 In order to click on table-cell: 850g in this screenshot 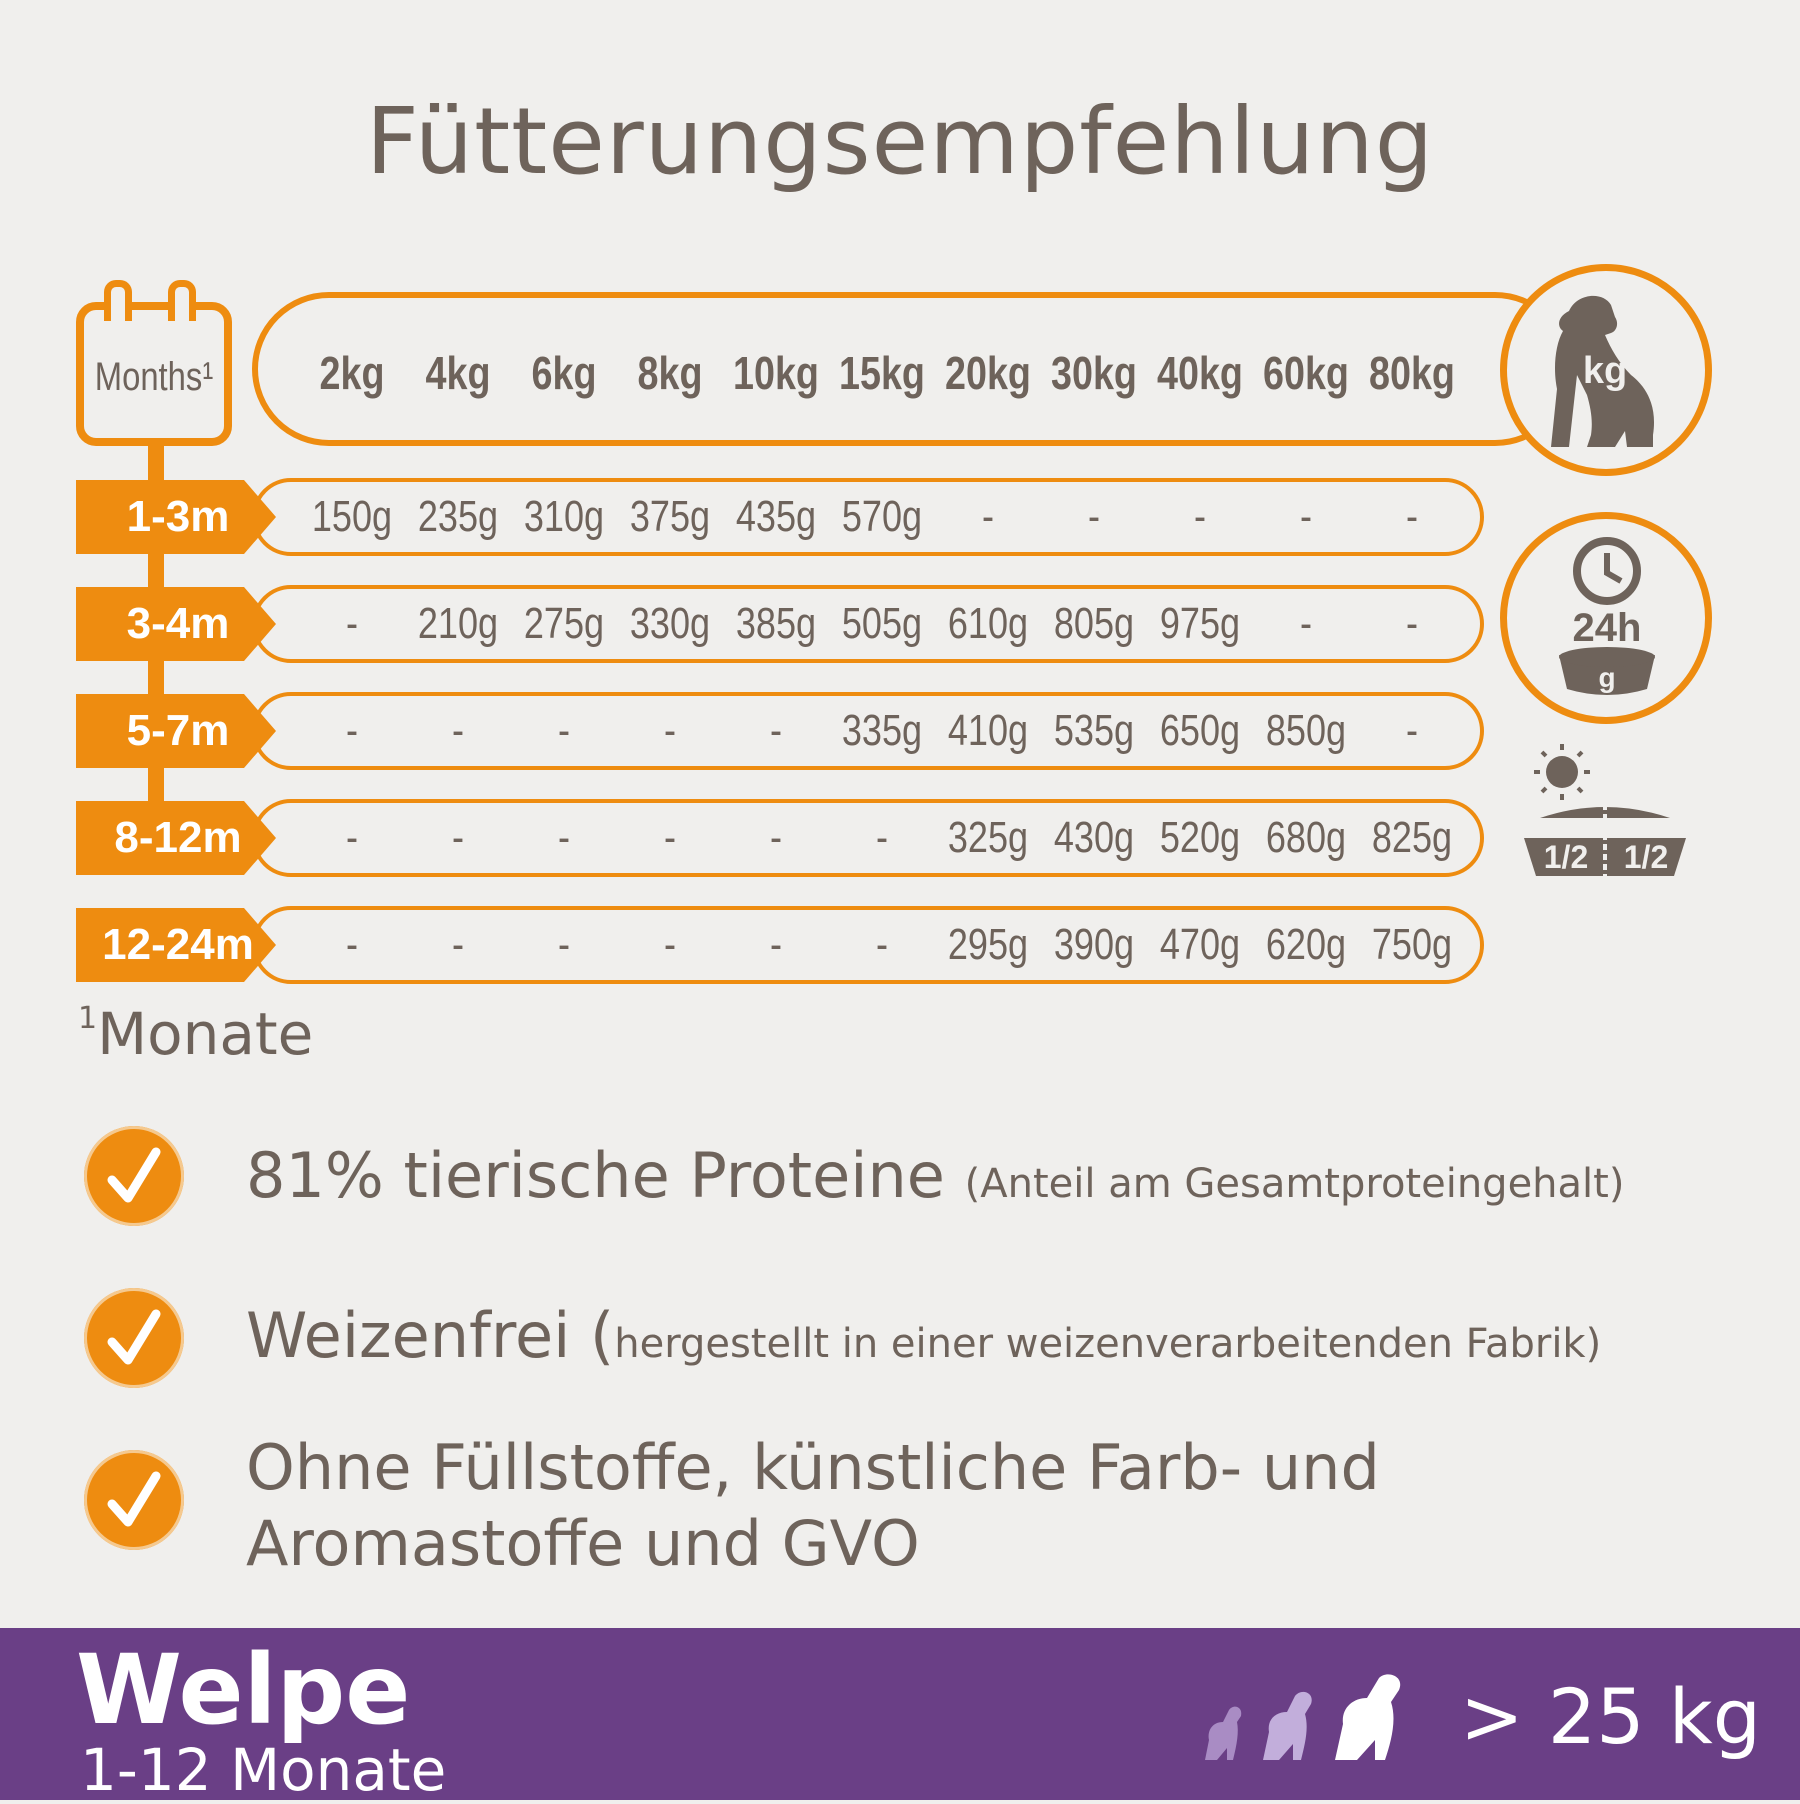, I will do `click(1306, 730)`.